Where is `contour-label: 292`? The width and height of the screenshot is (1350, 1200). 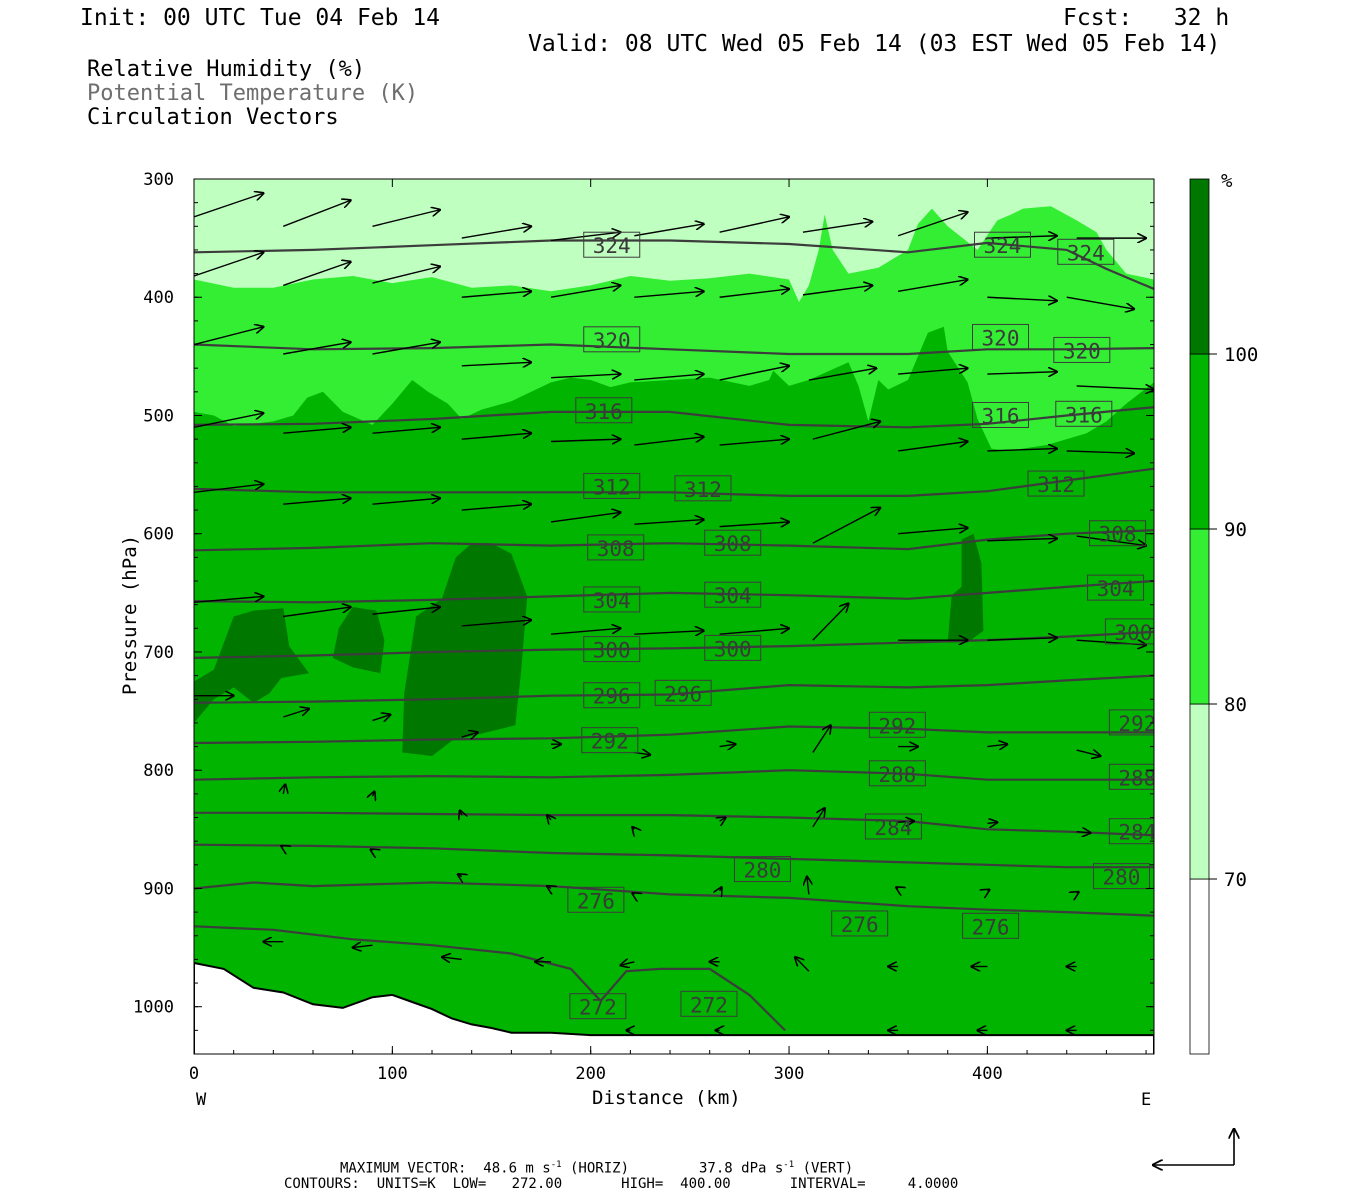 contour-label: 292 is located at coordinates (610, 740).